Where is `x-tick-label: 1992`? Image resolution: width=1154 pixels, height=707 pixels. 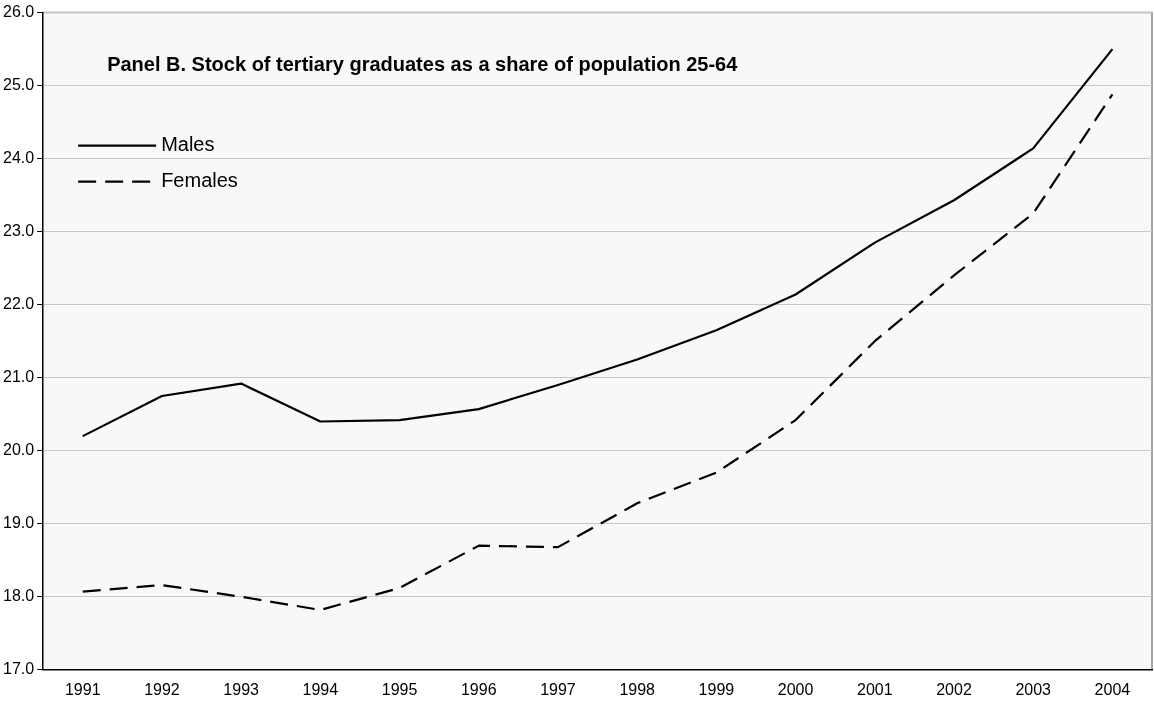
x-tick-label: 1992 is located at coordinates (162, 689).